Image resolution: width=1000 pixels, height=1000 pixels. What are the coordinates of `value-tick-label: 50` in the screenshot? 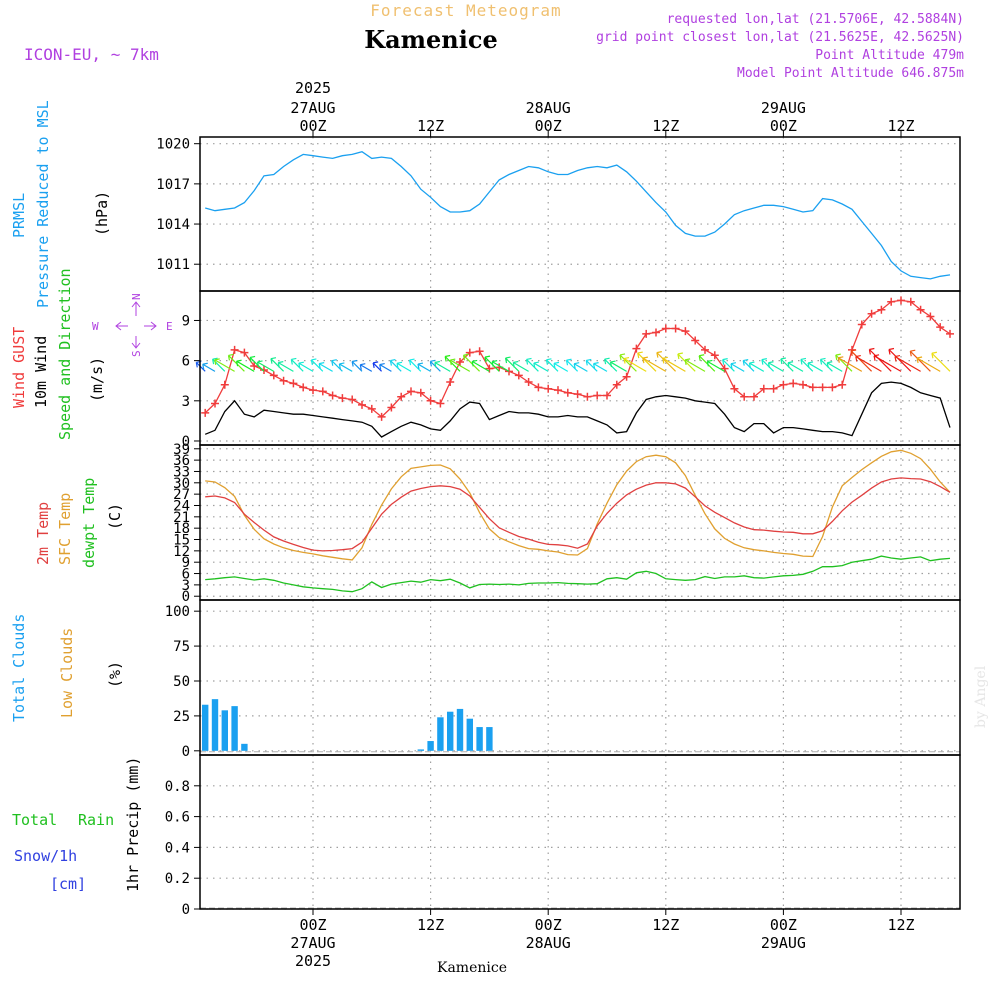 It's located at (181, 682).